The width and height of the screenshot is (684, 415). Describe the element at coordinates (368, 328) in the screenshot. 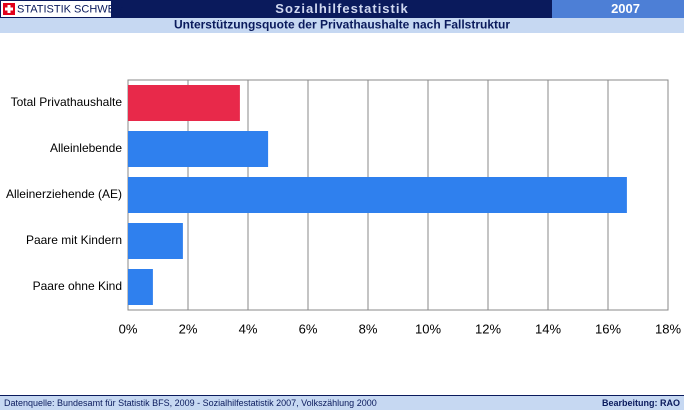

I see `x-tick-label: 8%` at that location.